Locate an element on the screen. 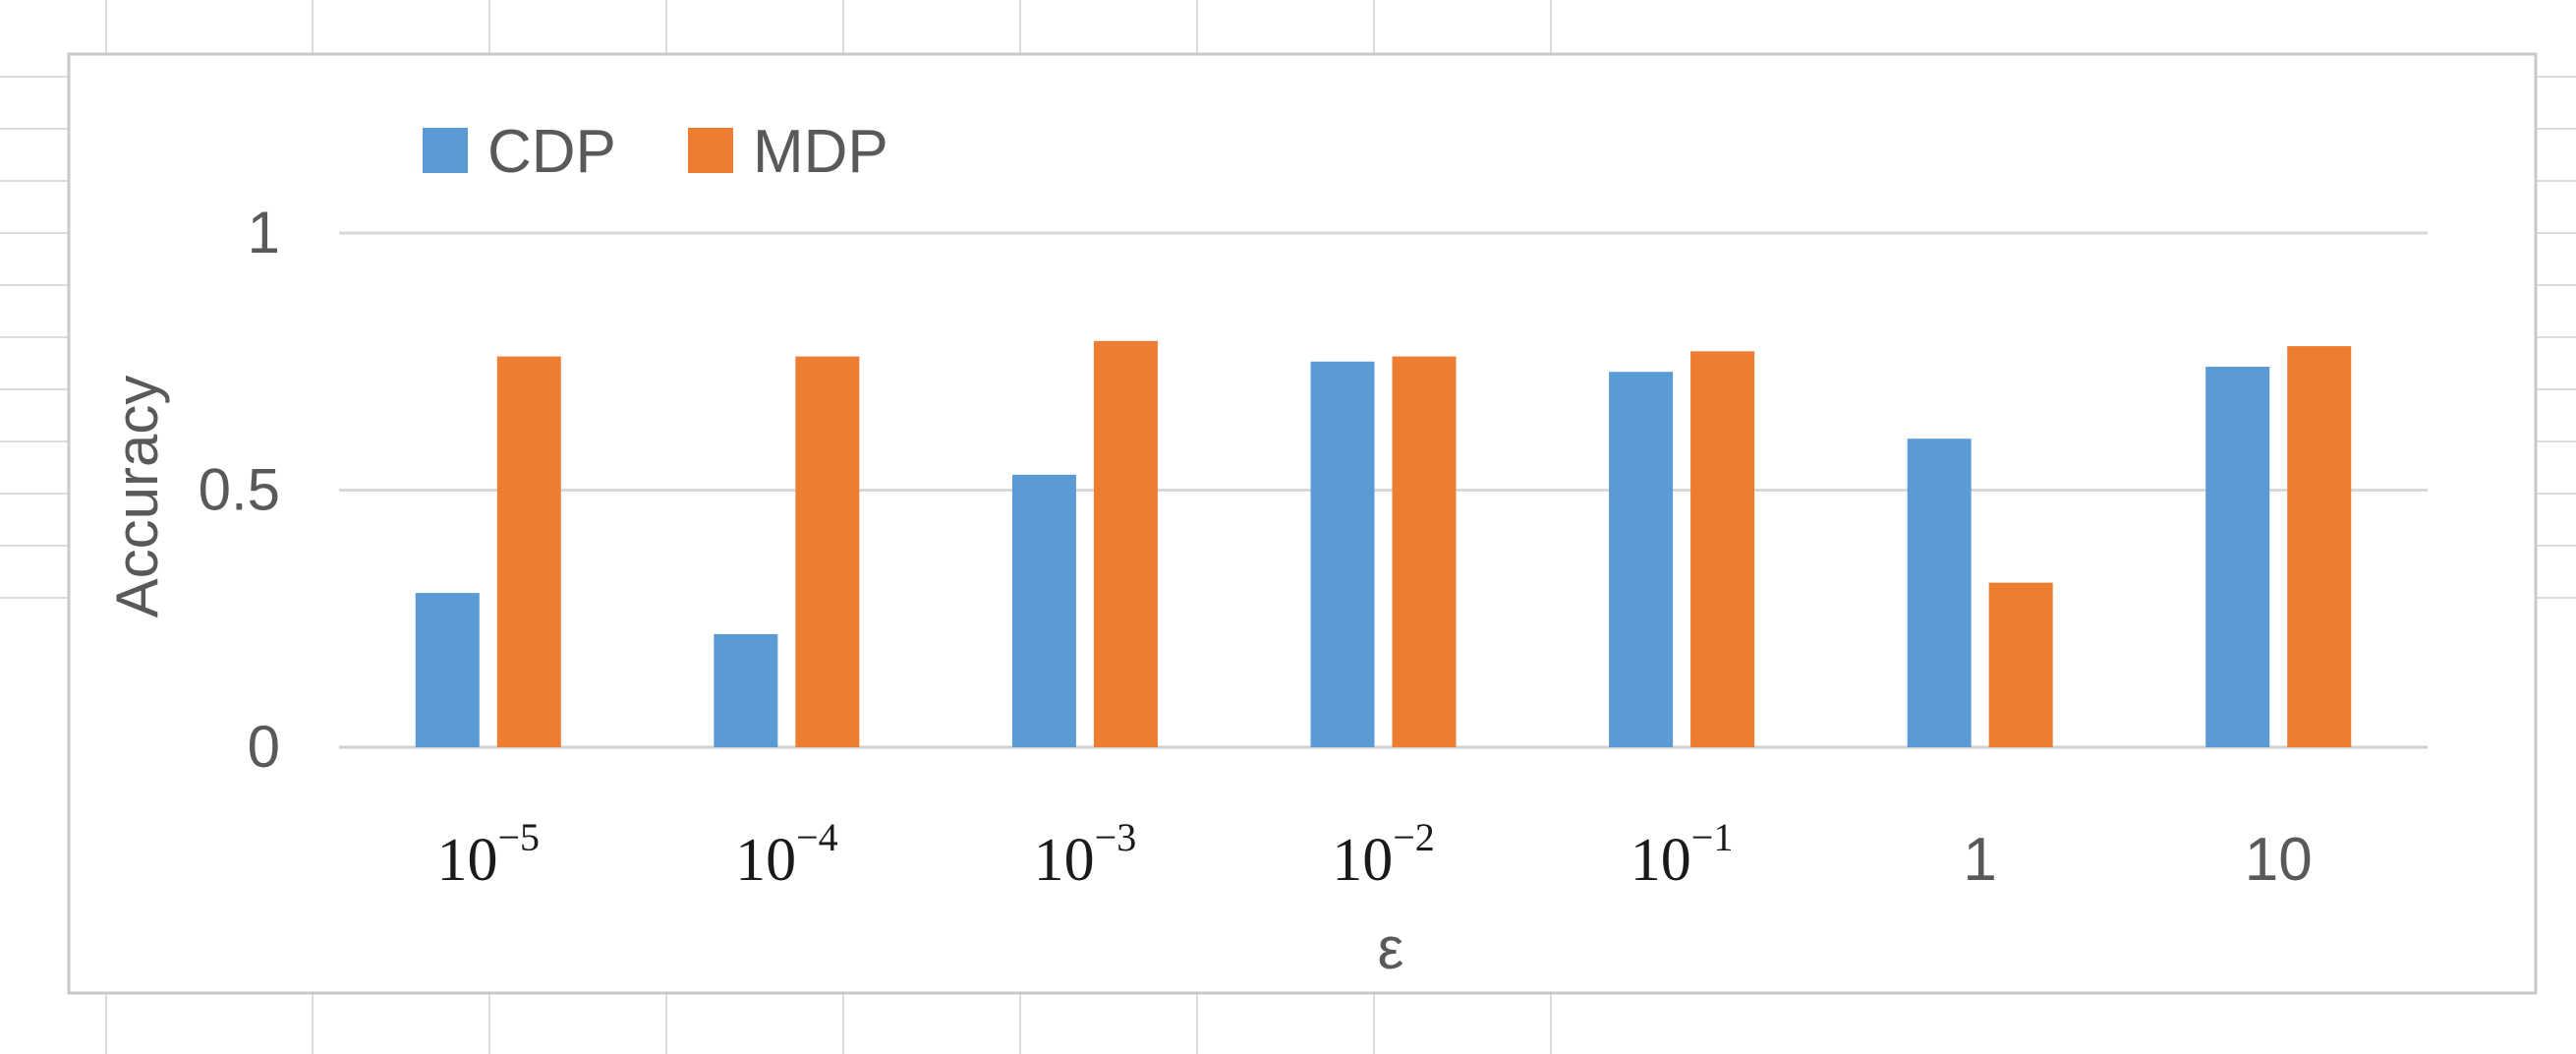  x-axis-title: ε is located at coordinates (1391, 948).